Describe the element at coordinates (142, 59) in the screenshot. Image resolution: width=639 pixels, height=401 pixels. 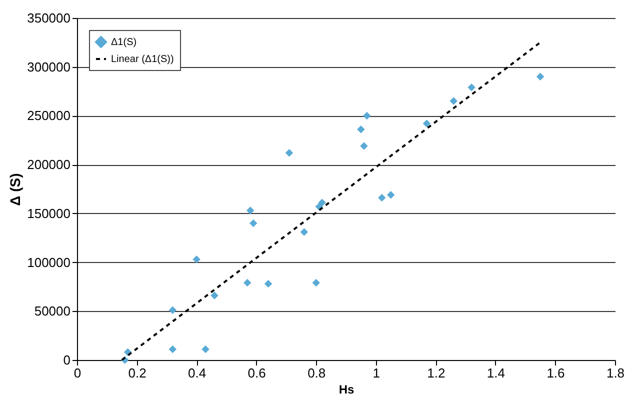
I see `legend-label: Linear (Δ1(S))` at that location.